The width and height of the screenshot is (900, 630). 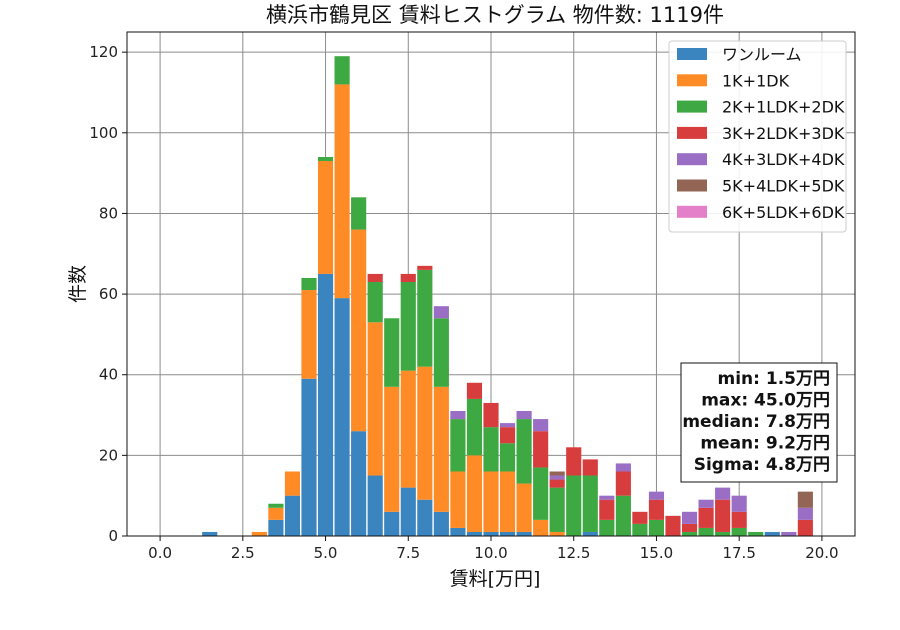 I want to click on legend-box, so click(x=757, y=136).